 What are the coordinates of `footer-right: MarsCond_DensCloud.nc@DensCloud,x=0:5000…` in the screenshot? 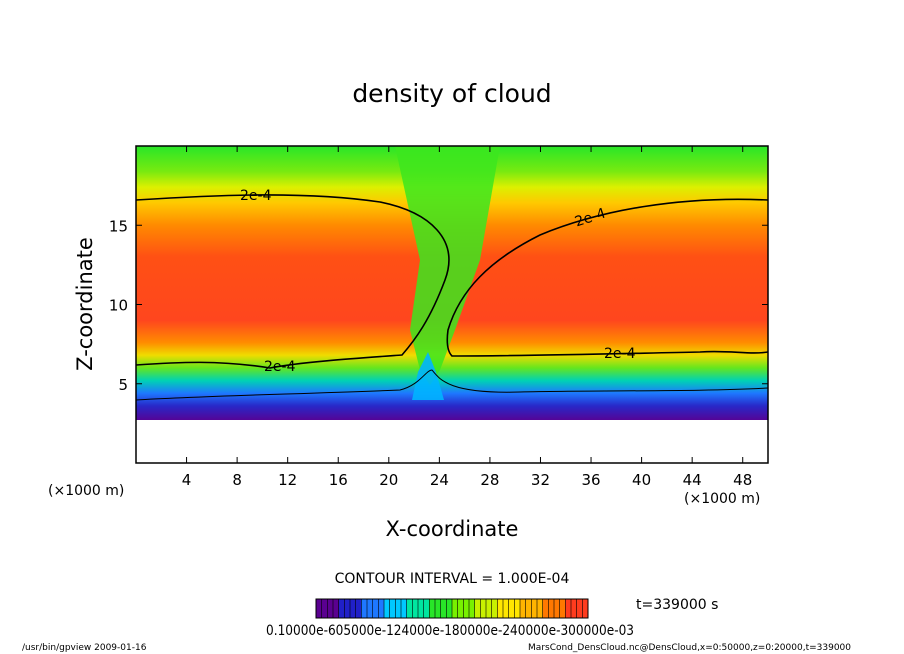 It's located at (689, 648).